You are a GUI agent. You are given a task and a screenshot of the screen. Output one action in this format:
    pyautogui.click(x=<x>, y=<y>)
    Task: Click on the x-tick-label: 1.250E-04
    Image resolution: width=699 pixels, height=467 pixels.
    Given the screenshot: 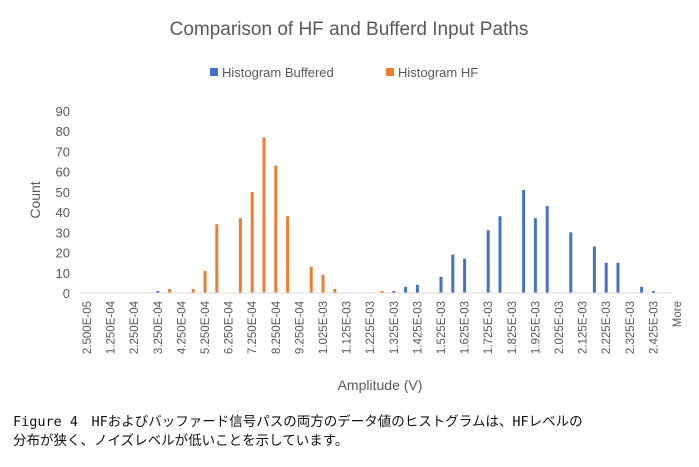 What is the action you would take?
    pyautogui.click(x=112, y=327)
    